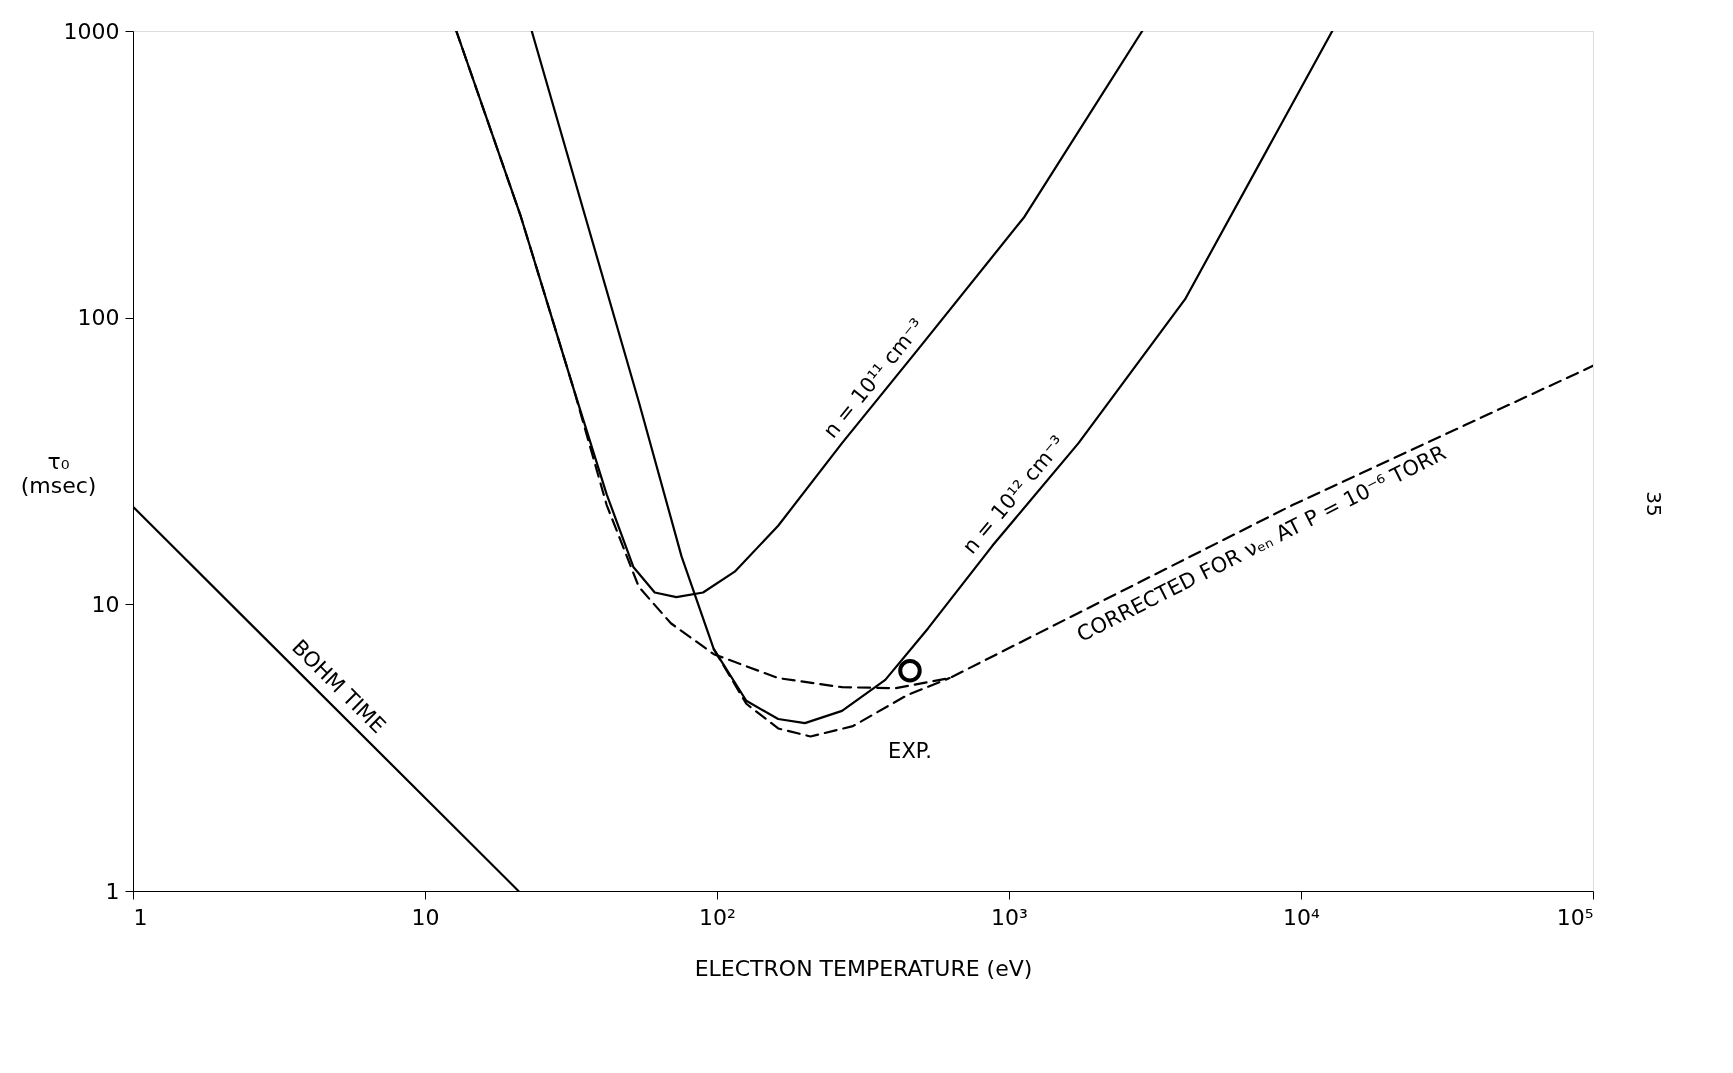 The width and height of the screenshot is (1733, 1073). What do you see at coordinates (1302, 917) in the screenshot?
I see `x-tick-label: 10⁴` at bounding box center [1302, 917].